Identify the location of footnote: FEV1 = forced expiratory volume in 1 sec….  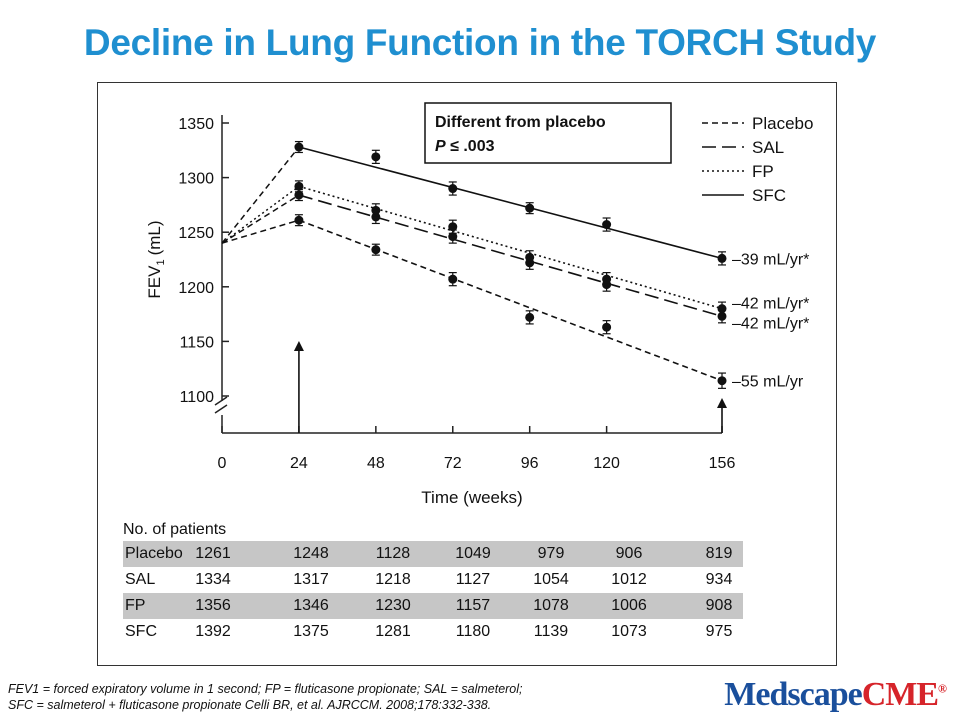
(358, 697).